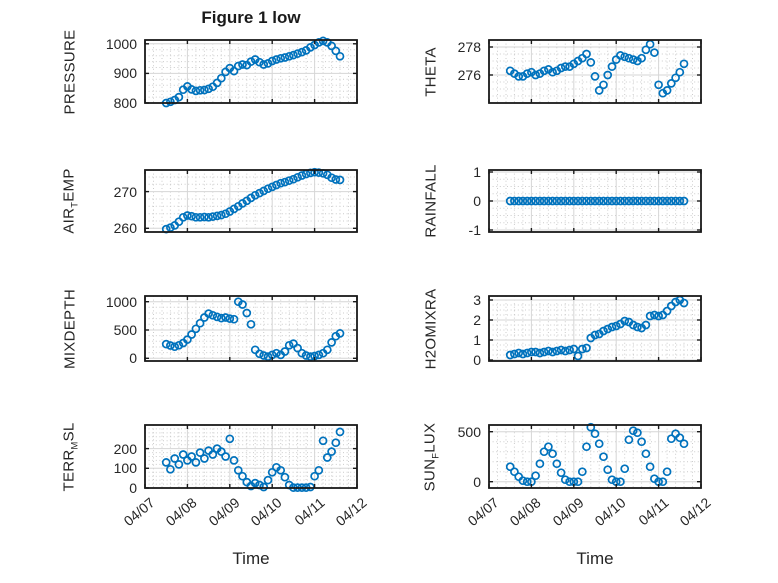 The width and height of the screenshot is (778, 583). What do you see at coordinates (125, 449) in the screenshot?
I see `terr-msl-ytick-label: 200` at bounding box center [125, 449].